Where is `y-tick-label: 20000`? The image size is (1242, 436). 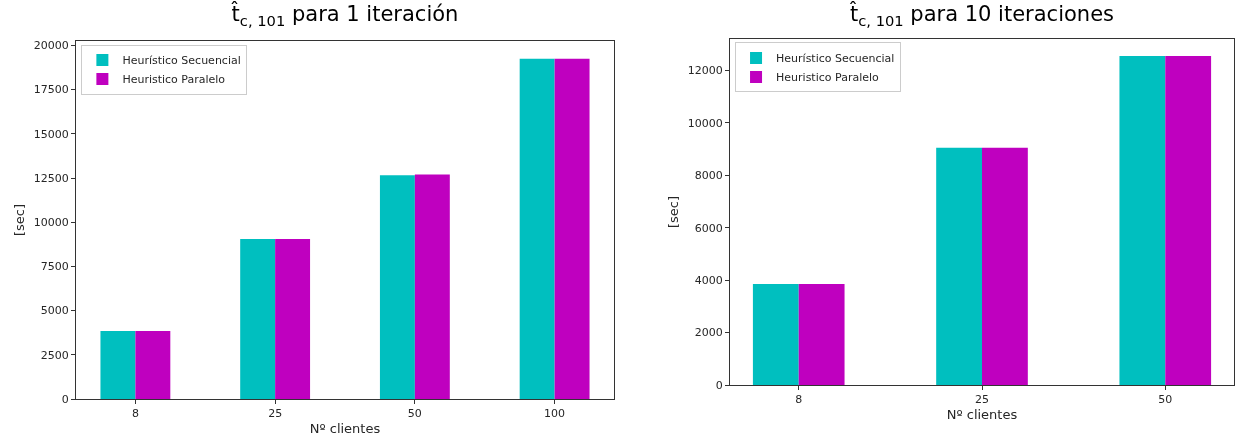
y-tick-label: 20000 is located at coordinates (51, 46).